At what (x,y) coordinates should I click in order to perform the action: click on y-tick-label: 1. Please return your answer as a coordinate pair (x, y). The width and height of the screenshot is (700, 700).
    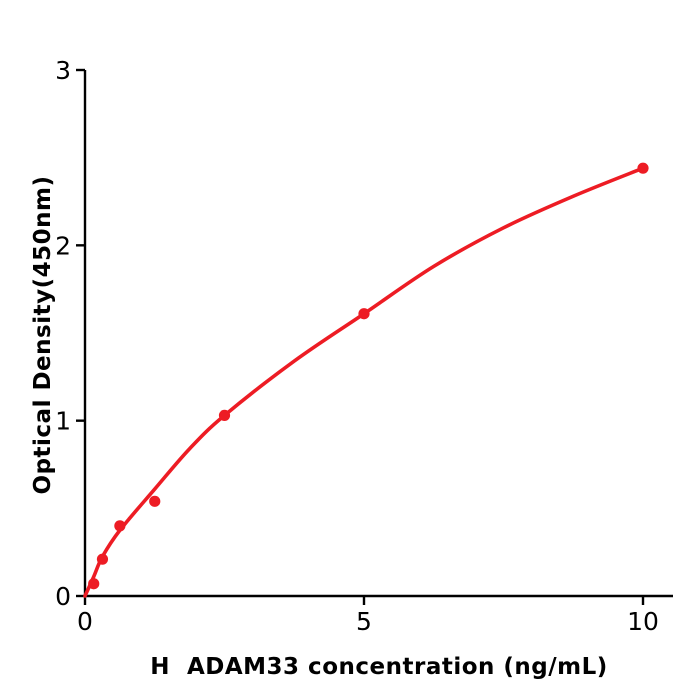
    Looking at the image, I should click on (63, 421).